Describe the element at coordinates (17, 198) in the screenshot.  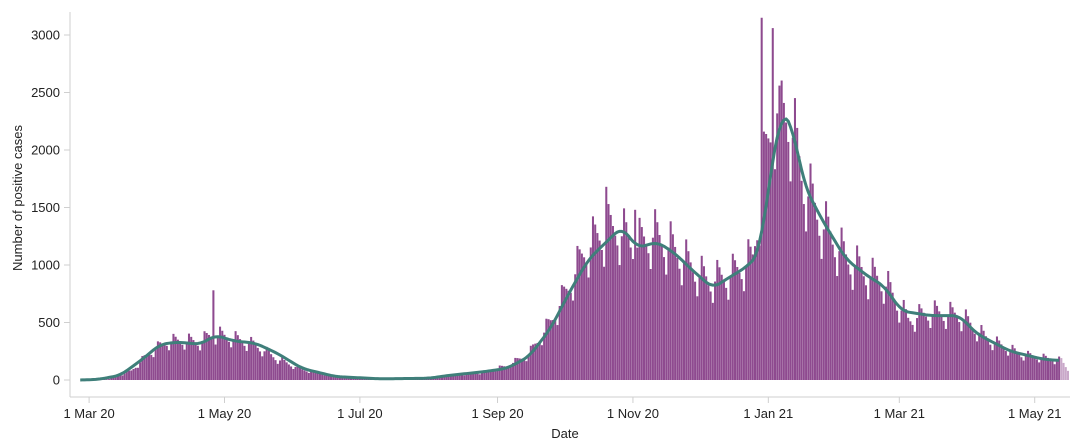
I see `y-axis-title: Number of positive cases` at that location.